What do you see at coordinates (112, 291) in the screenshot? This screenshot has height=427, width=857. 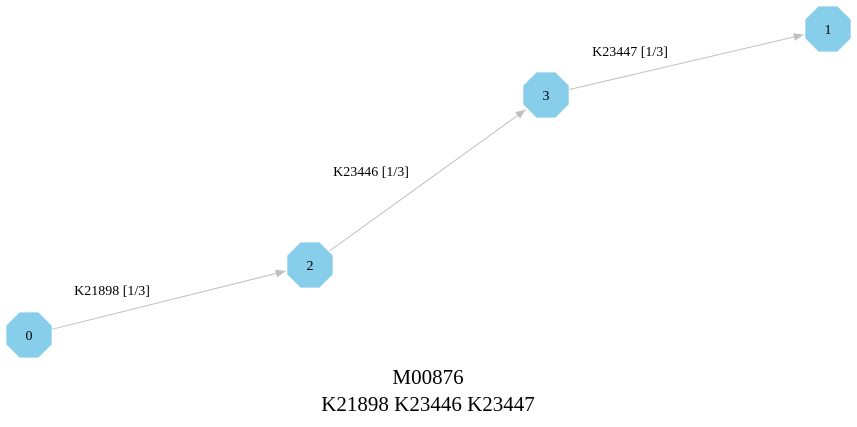 I see `edge-label-0-to-2: K21898 [1/3]` at bounding box center [112, 291].